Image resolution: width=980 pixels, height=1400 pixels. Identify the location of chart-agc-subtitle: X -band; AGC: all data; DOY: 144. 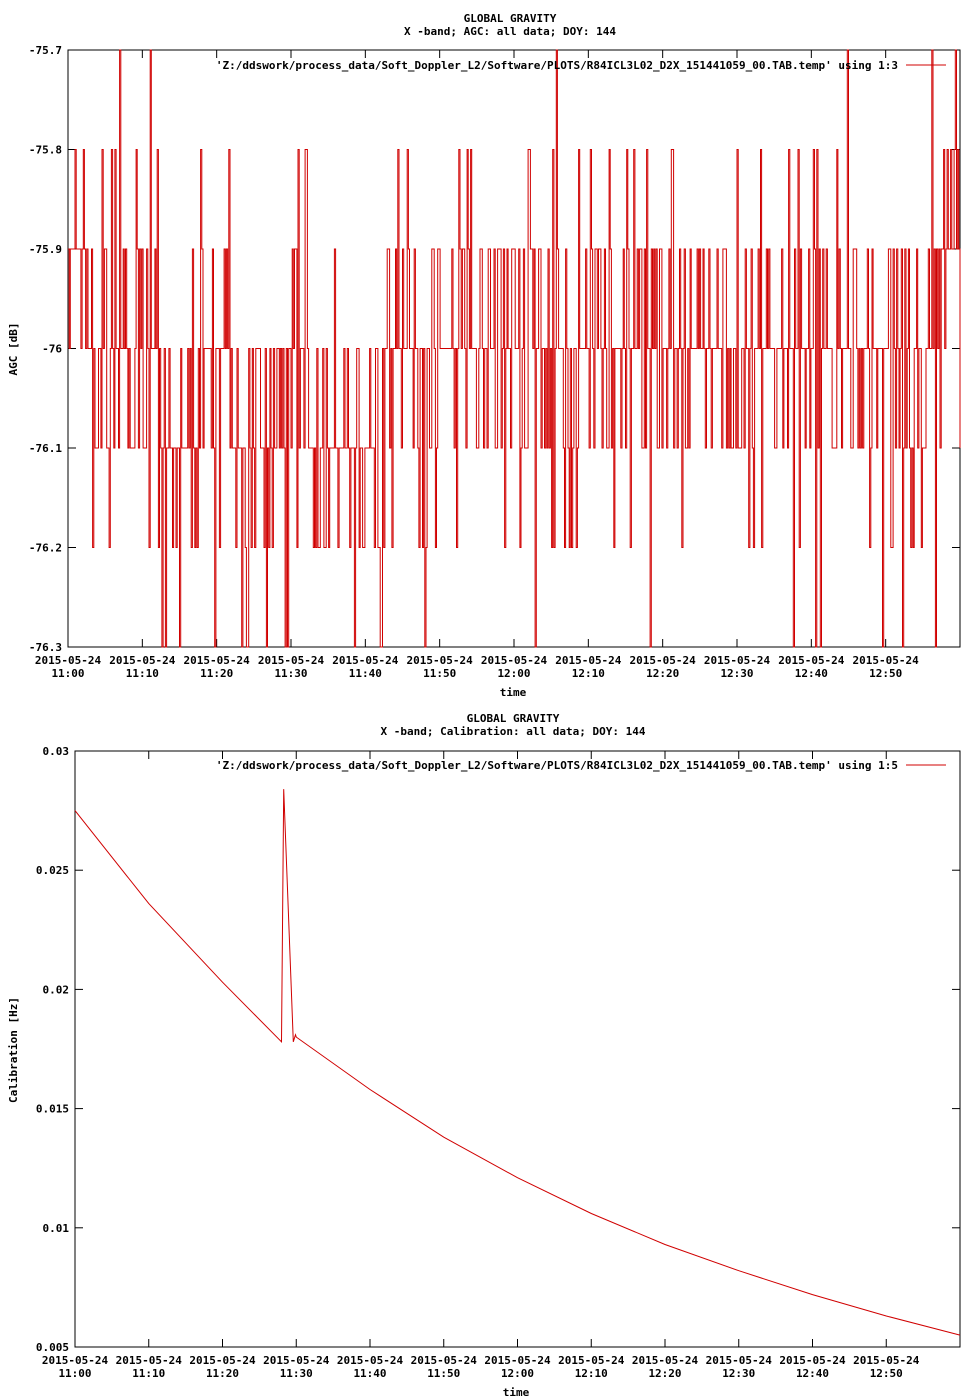
(510, 31).